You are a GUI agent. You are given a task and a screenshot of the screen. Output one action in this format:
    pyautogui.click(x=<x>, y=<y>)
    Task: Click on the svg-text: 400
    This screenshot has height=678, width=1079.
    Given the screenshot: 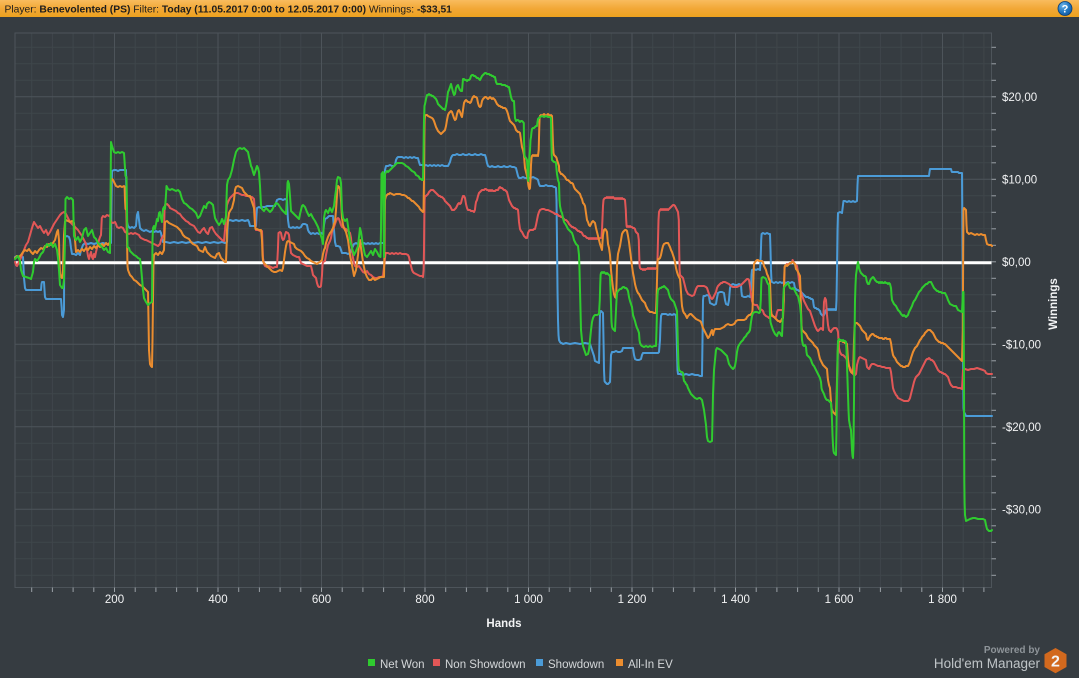 What is the action you would take?
    pyautogui.click(x=217, y=600)
    